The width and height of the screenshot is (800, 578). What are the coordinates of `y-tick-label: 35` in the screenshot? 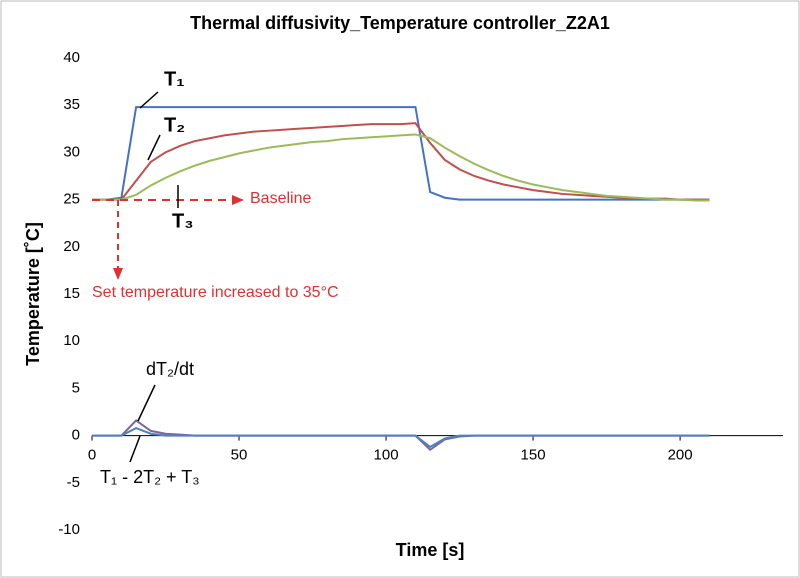 It's located at (71, 104).